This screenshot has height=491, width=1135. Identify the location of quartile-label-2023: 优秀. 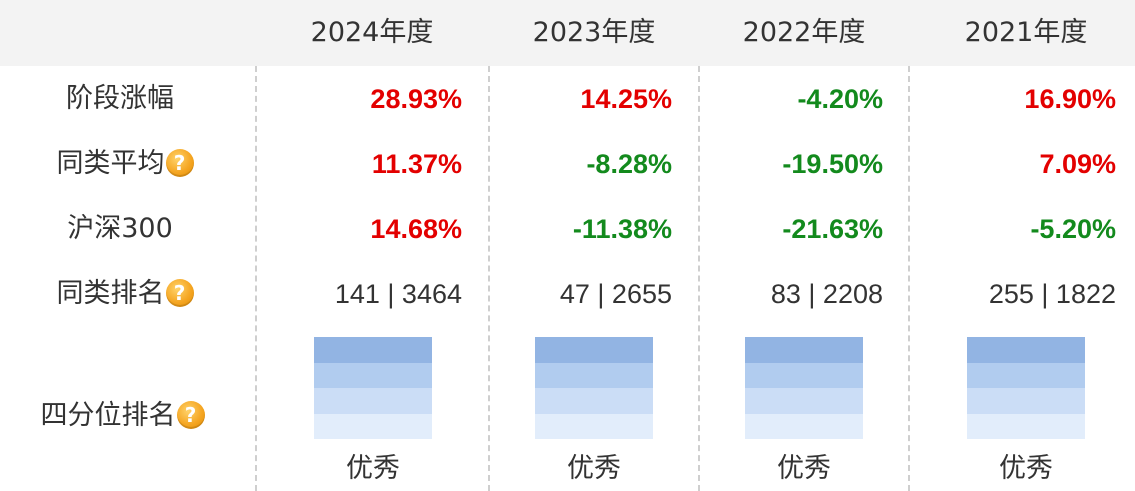
(594, 468).